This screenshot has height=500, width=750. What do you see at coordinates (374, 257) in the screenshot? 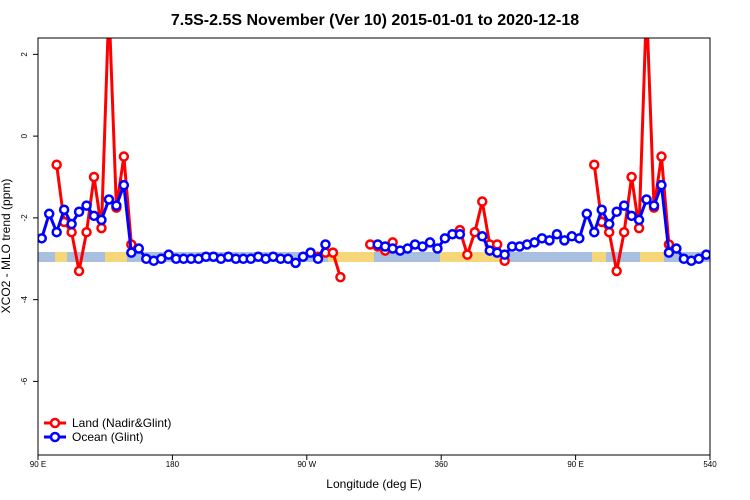
I see `surface-strip` at bounding box center [374, 257].